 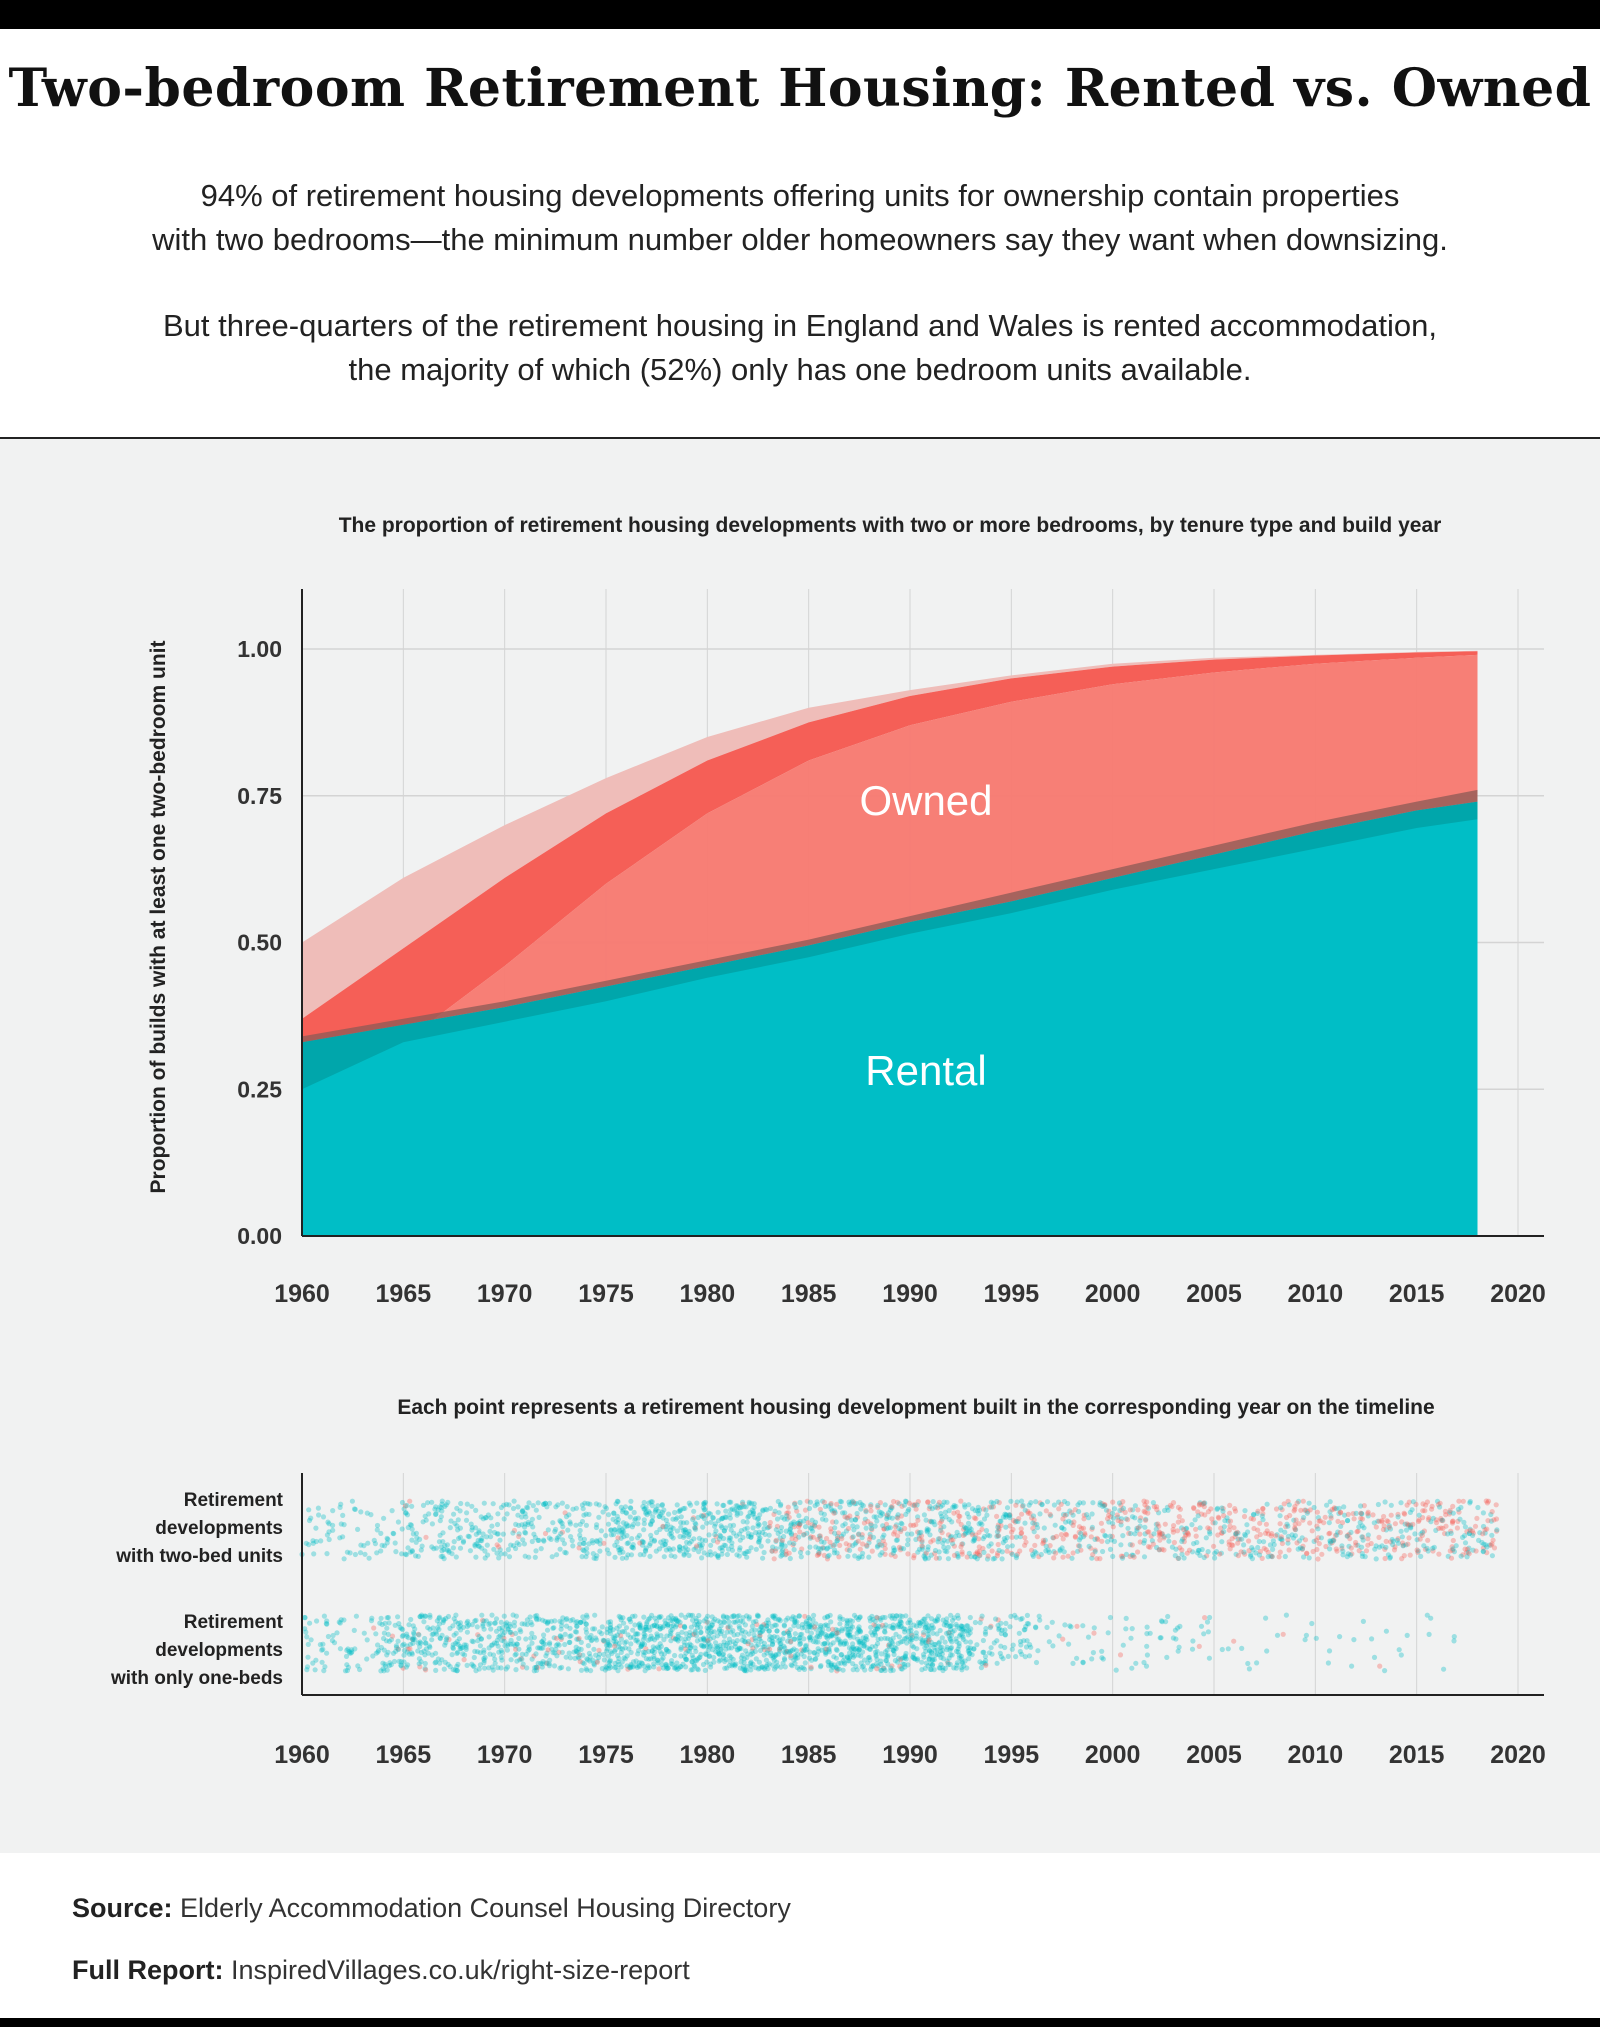 I want to click on x-tick-label: 1975, so click(x=606, y=1755).